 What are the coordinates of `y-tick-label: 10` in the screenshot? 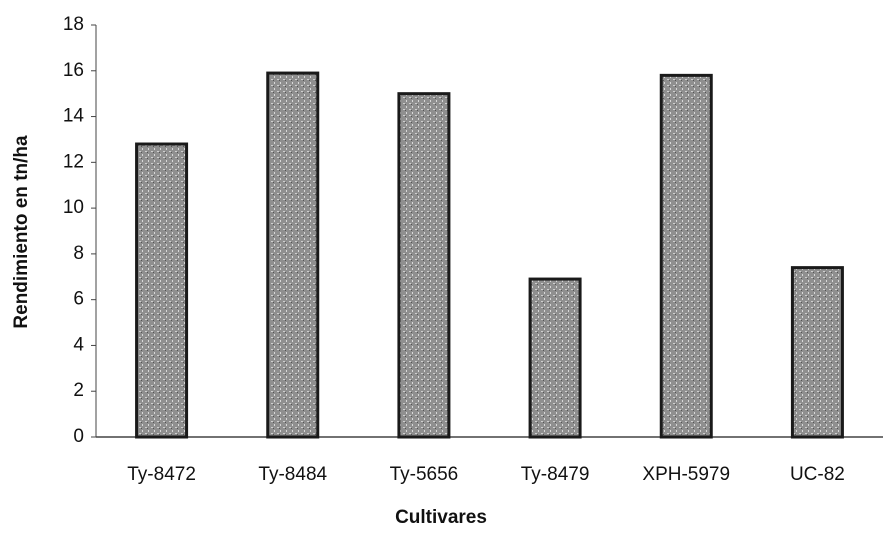 It's located at (73, 207).